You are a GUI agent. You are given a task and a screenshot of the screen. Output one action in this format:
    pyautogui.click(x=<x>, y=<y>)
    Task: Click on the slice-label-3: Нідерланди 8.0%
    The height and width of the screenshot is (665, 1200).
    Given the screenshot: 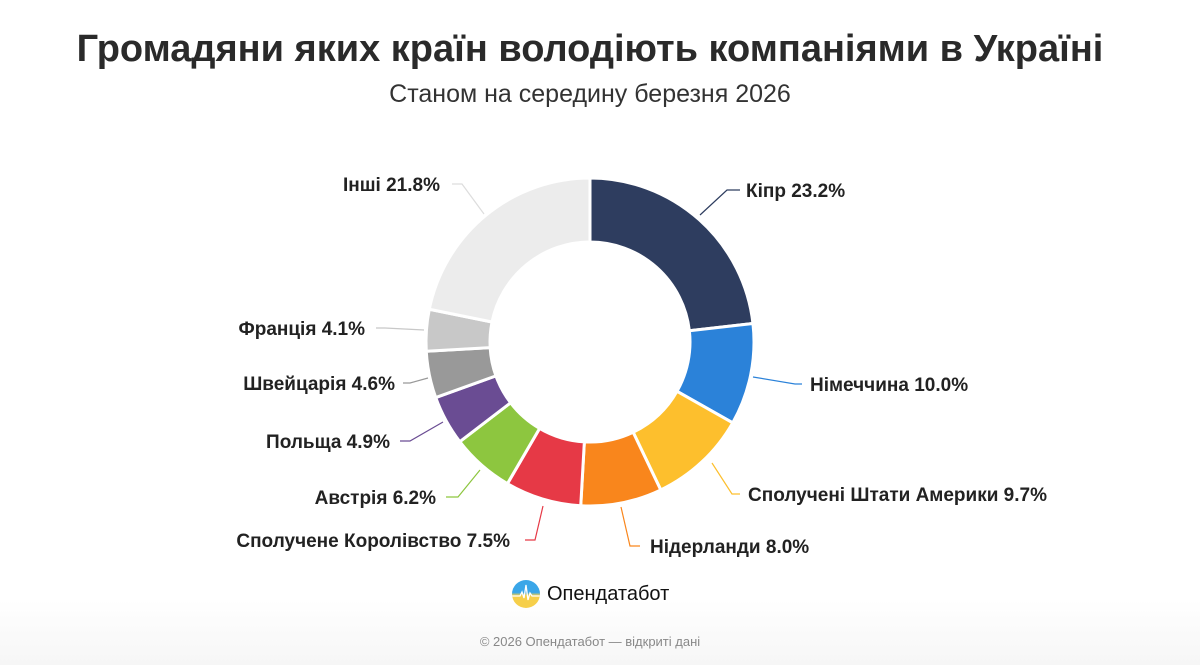 What is the action you would take?
    pyautogui.click(x=729, y=547)
    